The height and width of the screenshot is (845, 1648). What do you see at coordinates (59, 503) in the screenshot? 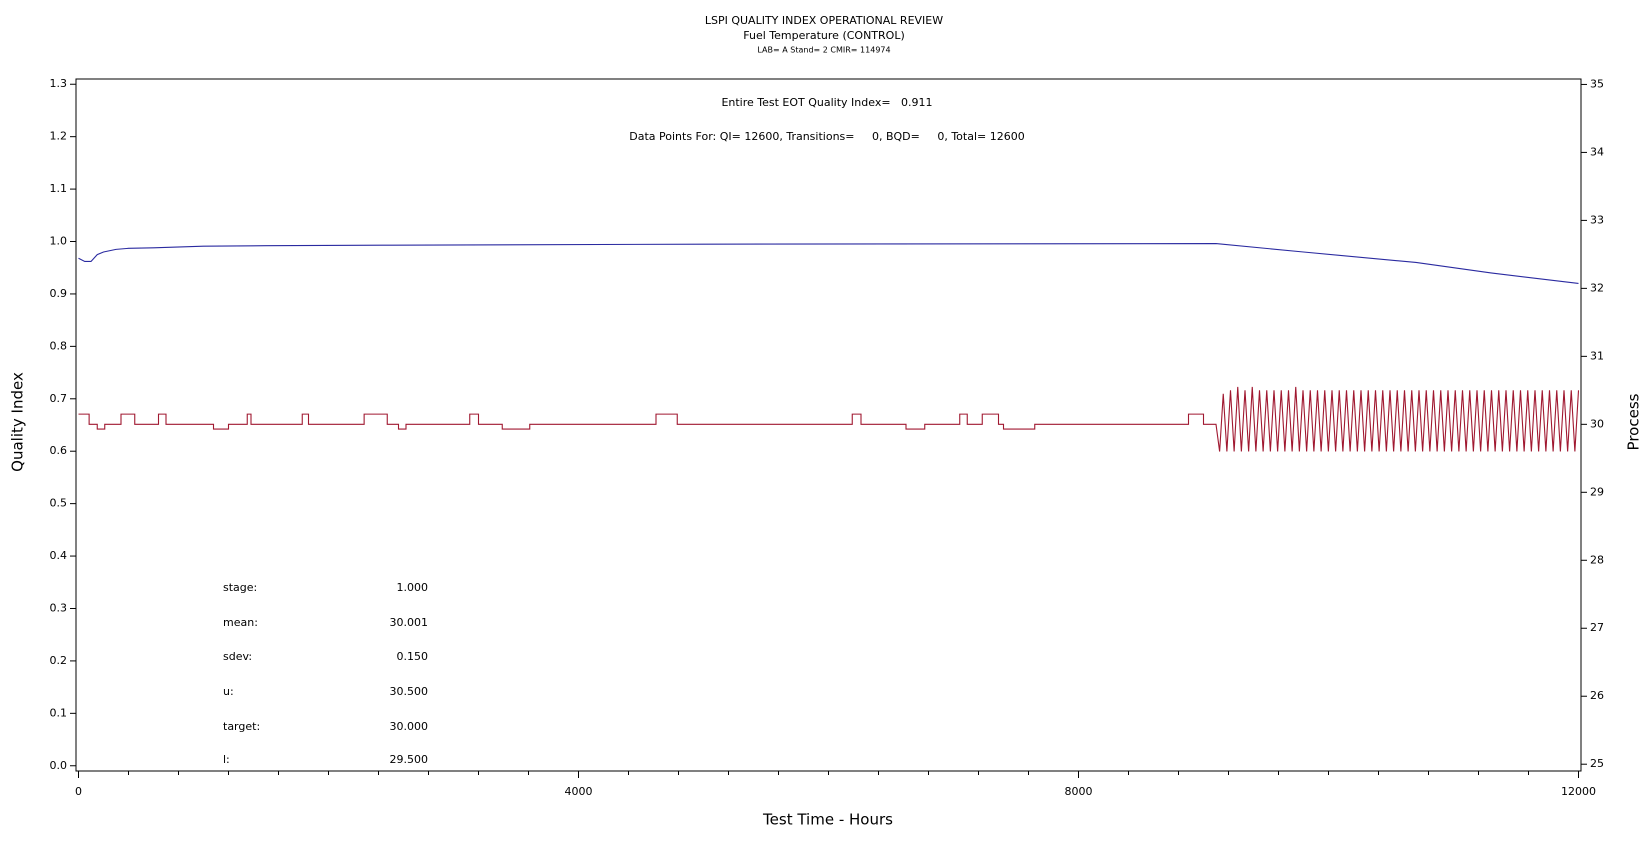
I see `y-tick-label: 0.5` at bounding box center [59, 503].